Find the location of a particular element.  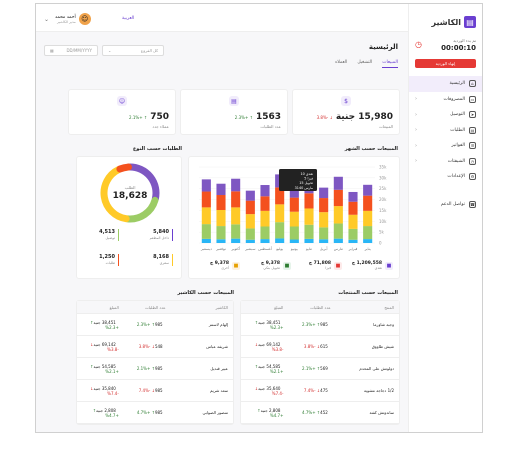

user-menu: ☺ أحمد محمد مدير الكاشير ⌄ is located at coordinates (67, 19).